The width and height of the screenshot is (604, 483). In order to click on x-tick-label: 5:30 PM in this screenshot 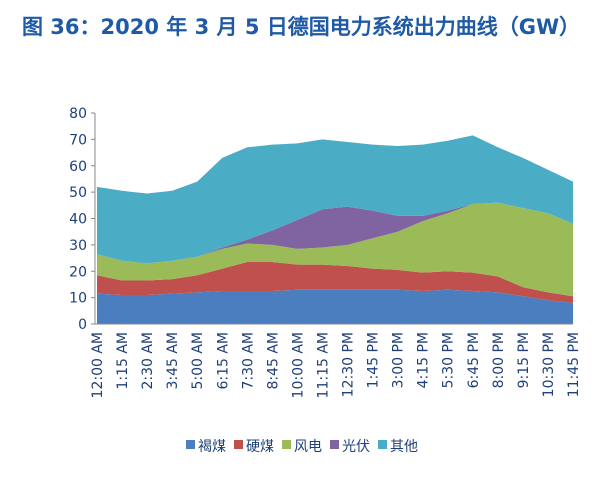, I will do `click(449, 360)`.